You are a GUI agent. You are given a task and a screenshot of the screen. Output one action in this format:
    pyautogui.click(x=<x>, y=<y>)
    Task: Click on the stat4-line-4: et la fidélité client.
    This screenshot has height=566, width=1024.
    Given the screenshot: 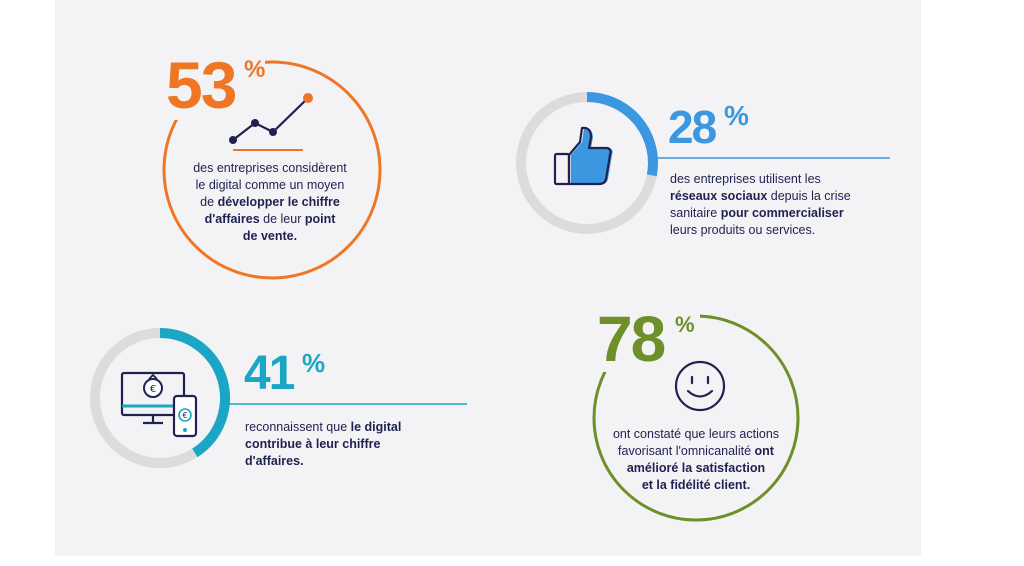 What is the action you would take?
    pyautogui.click(x=696, y=485)
    